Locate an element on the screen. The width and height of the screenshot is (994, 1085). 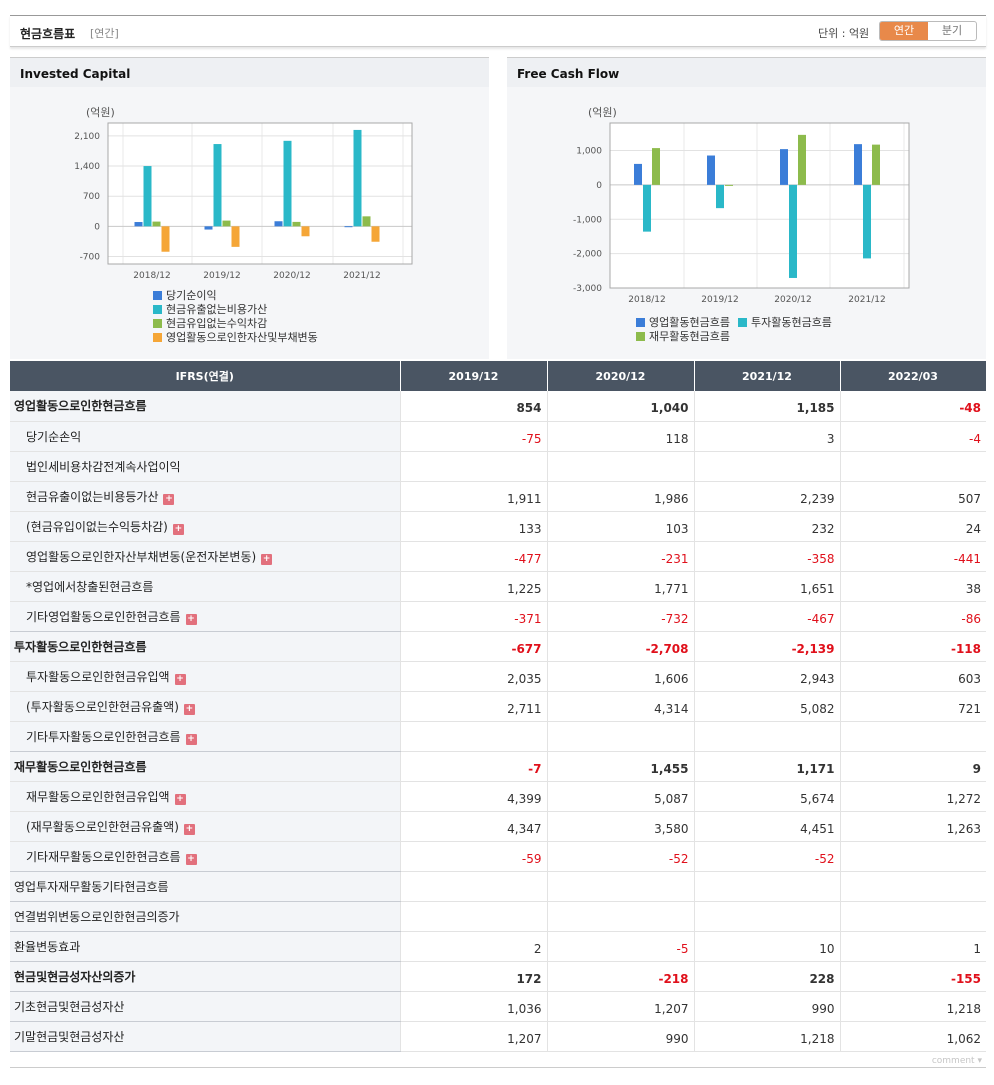
value-cell: -2,708 is located at coordinates (620, 646).